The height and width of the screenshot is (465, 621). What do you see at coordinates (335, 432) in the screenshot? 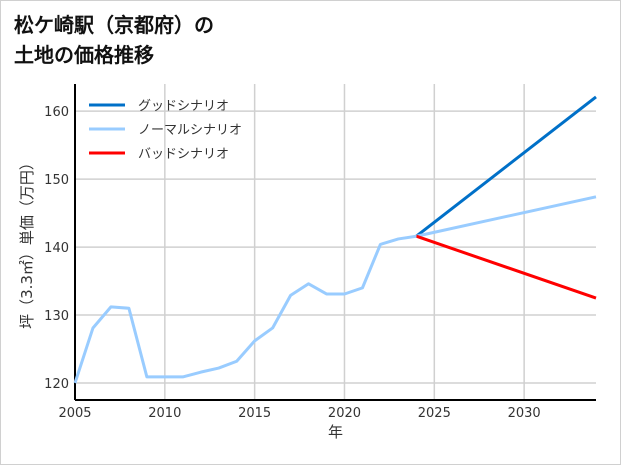
I see `x-axis-label: 年` at bounding box center [335, 432].